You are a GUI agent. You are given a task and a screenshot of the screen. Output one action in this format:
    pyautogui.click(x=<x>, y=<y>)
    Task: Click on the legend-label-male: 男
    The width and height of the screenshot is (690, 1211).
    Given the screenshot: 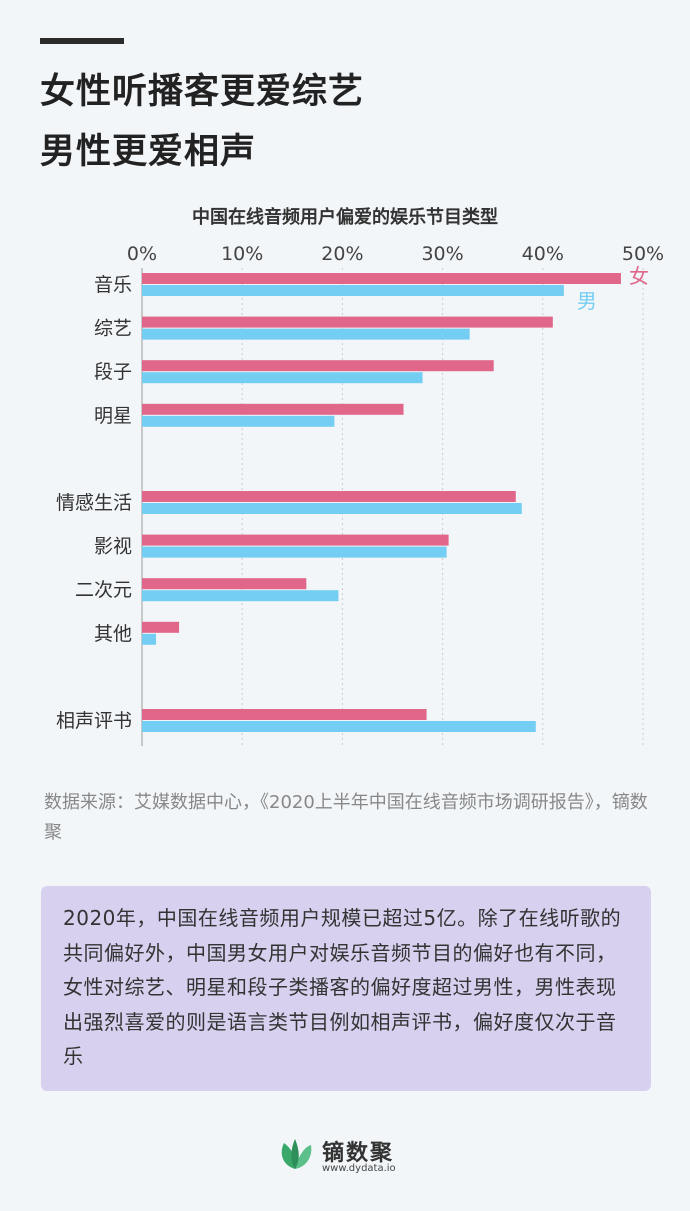 What is the action you would take?
    pyautogui.click(x=587, y=301)
    